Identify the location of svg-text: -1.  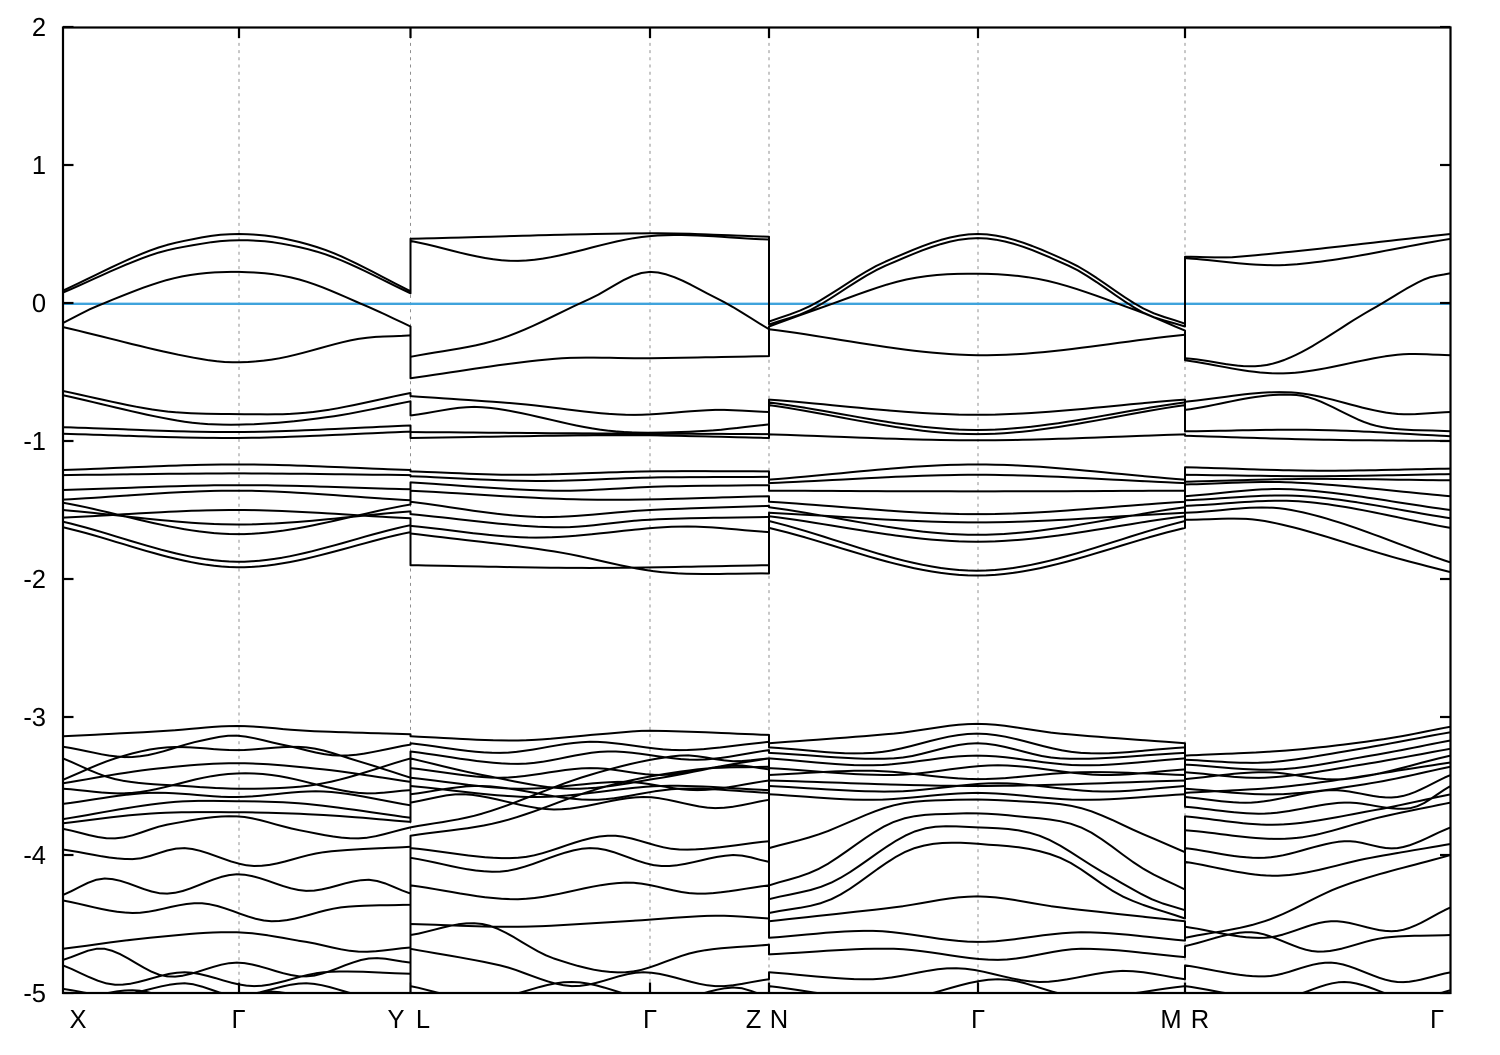
(34, 442).